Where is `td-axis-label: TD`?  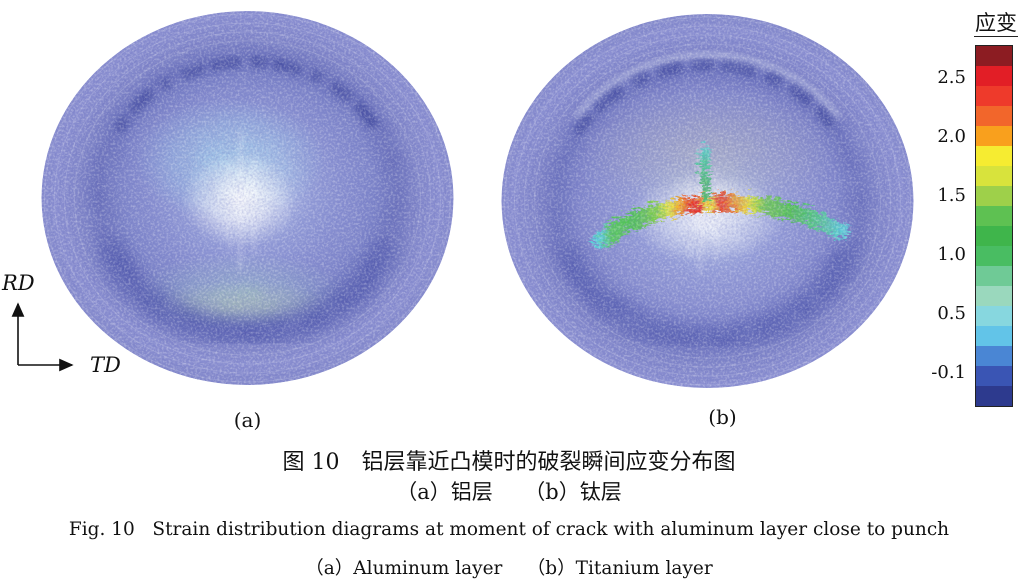 td-axis-label: TD is located at coordinates (105, 365).